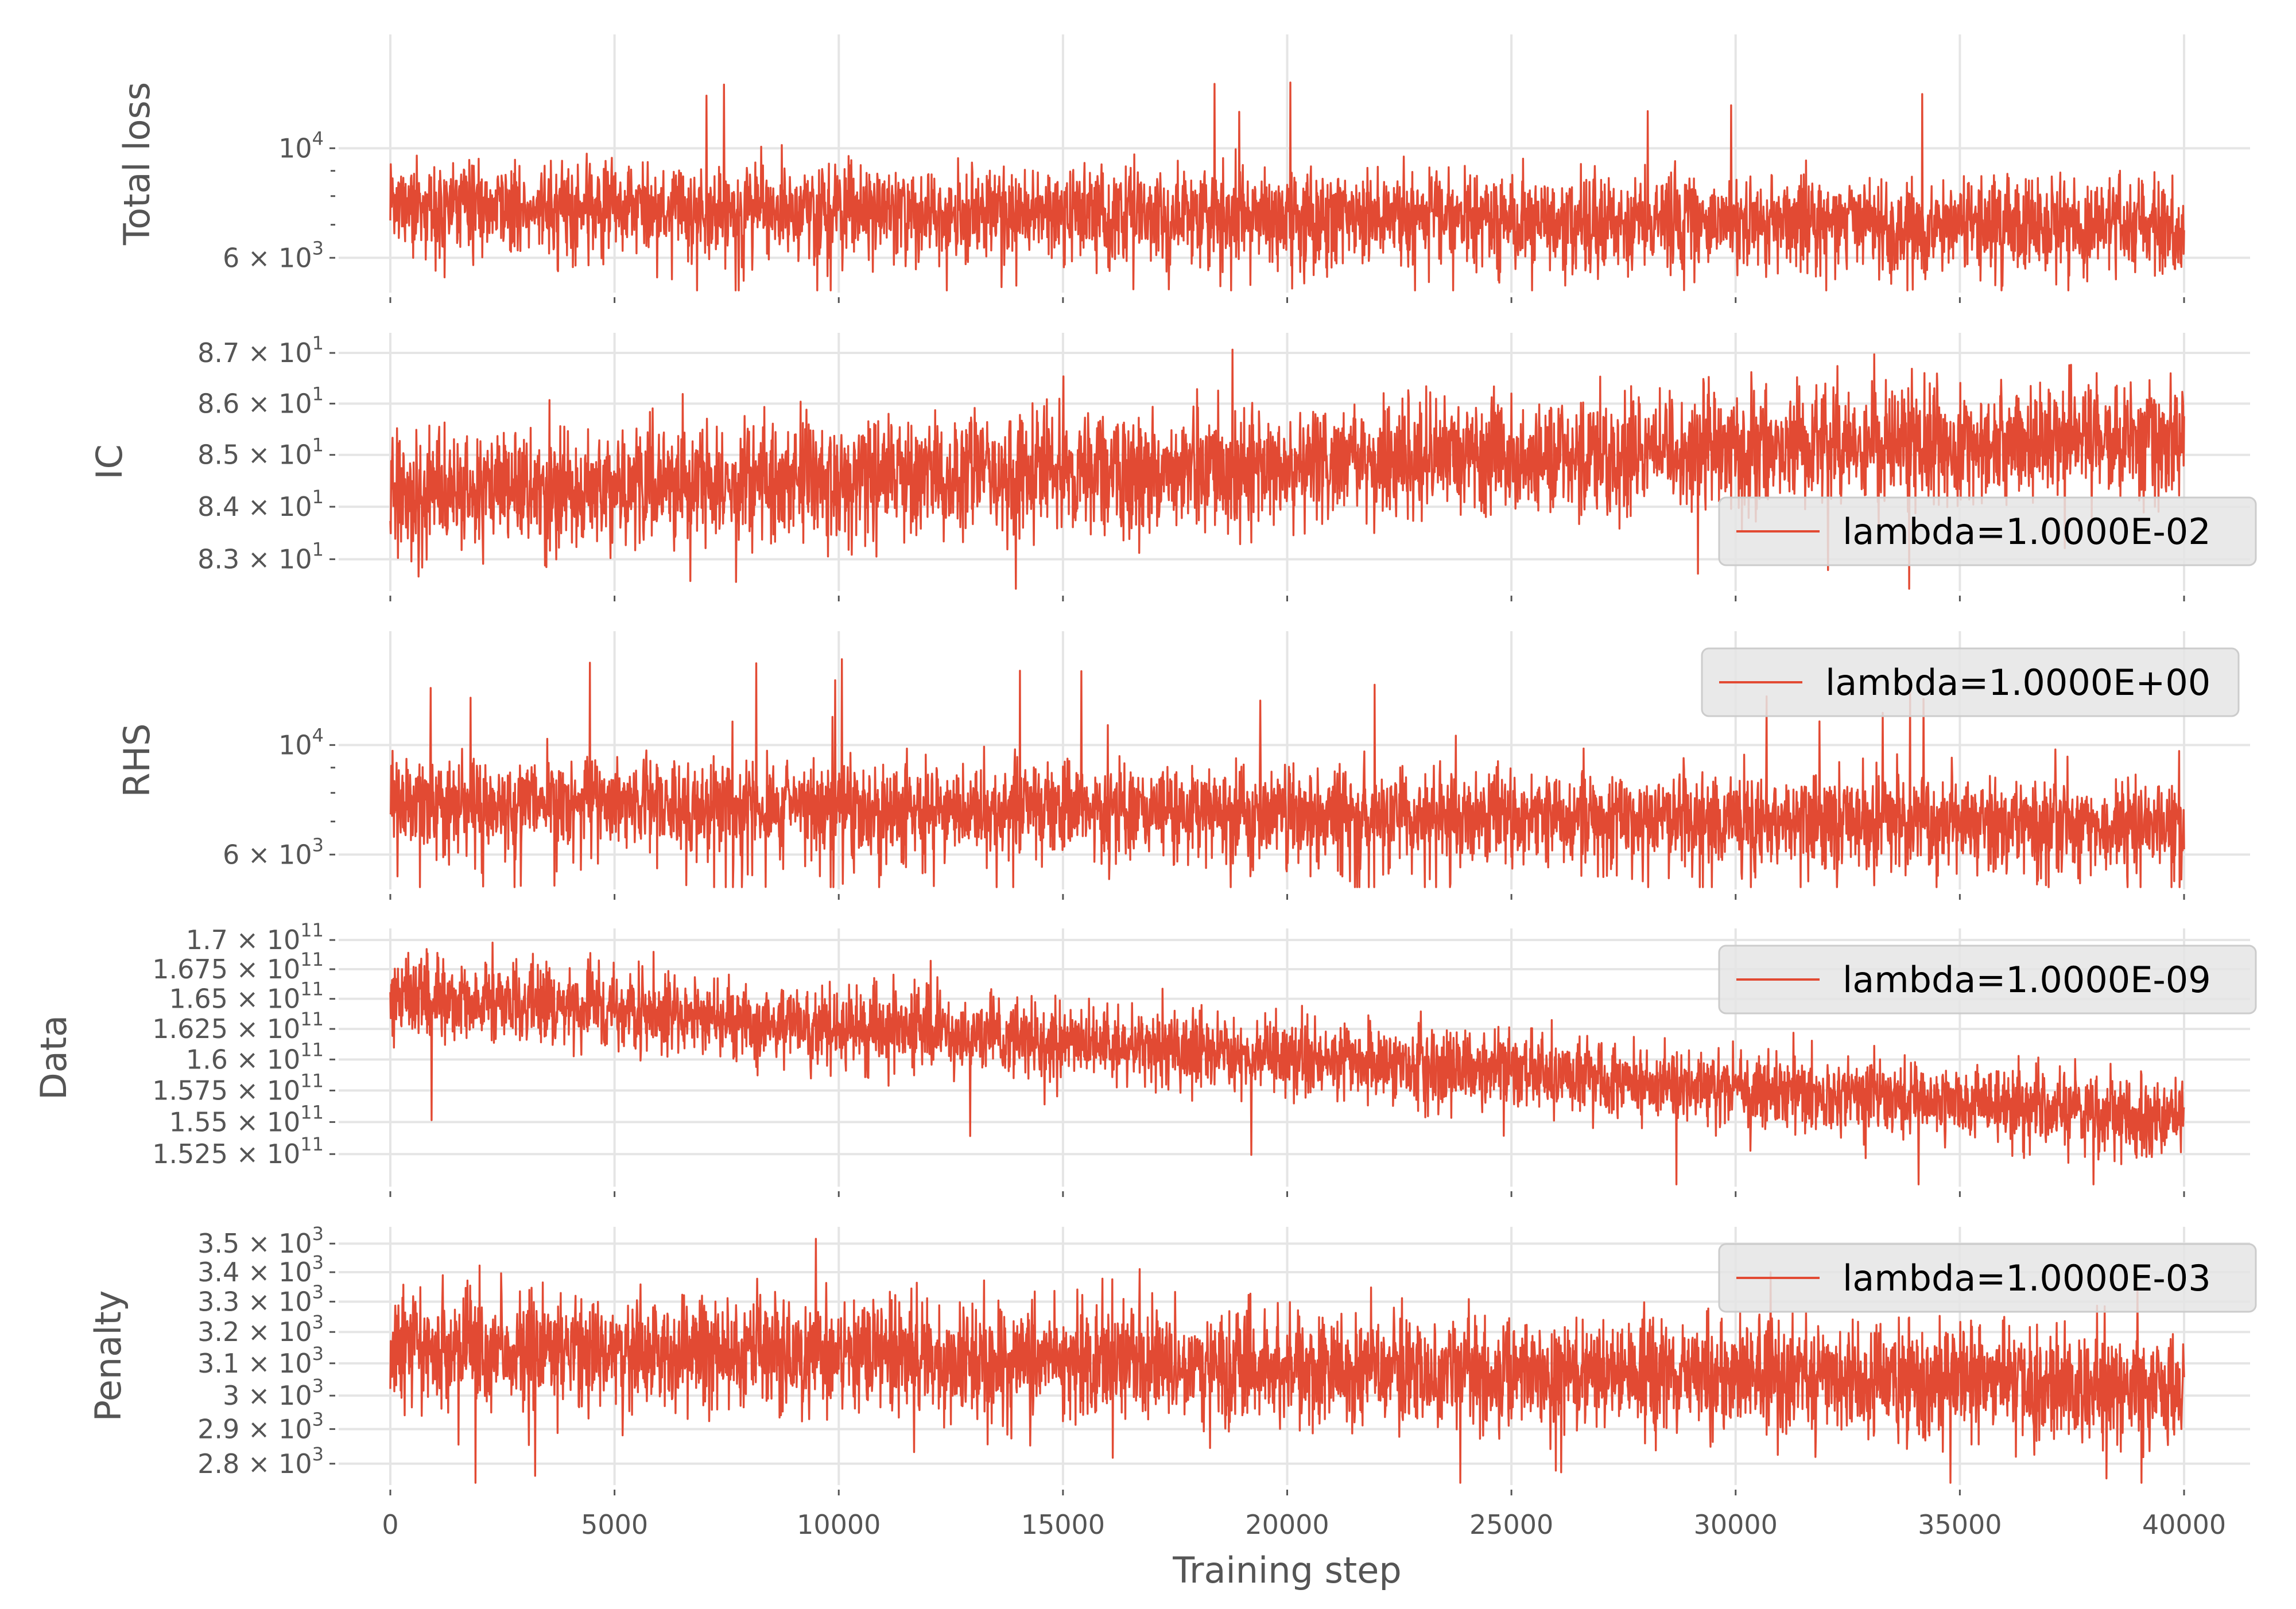 The height and width of the screenshot is (1609, 2296). Describe the element at coordinates (235, 1121) in the screenshot. I see `y-tick-mantissa: 1.55 × 10` at that location.